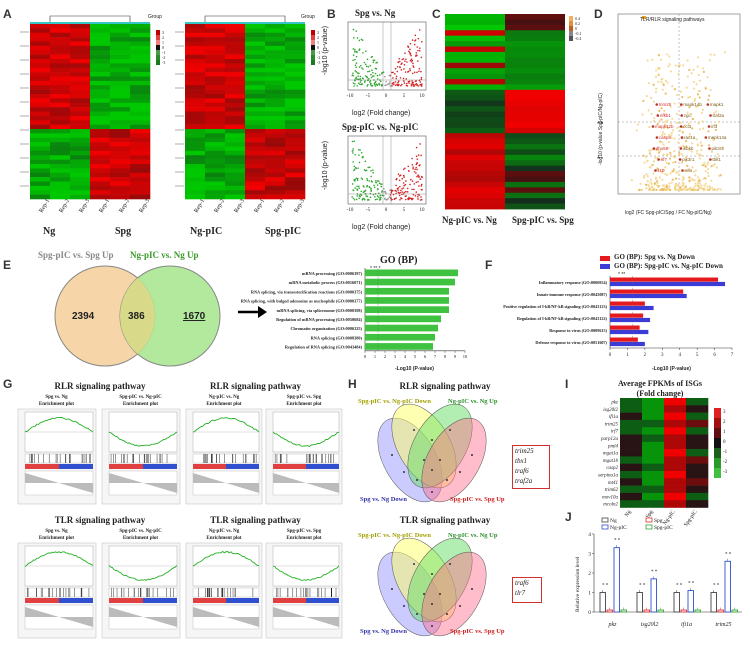 This screenshot has width=750, height=650. Describe the element at coordinates (521, 461) in the screenshot. I see `h-rlr-gene-2: tbx1` at that location.